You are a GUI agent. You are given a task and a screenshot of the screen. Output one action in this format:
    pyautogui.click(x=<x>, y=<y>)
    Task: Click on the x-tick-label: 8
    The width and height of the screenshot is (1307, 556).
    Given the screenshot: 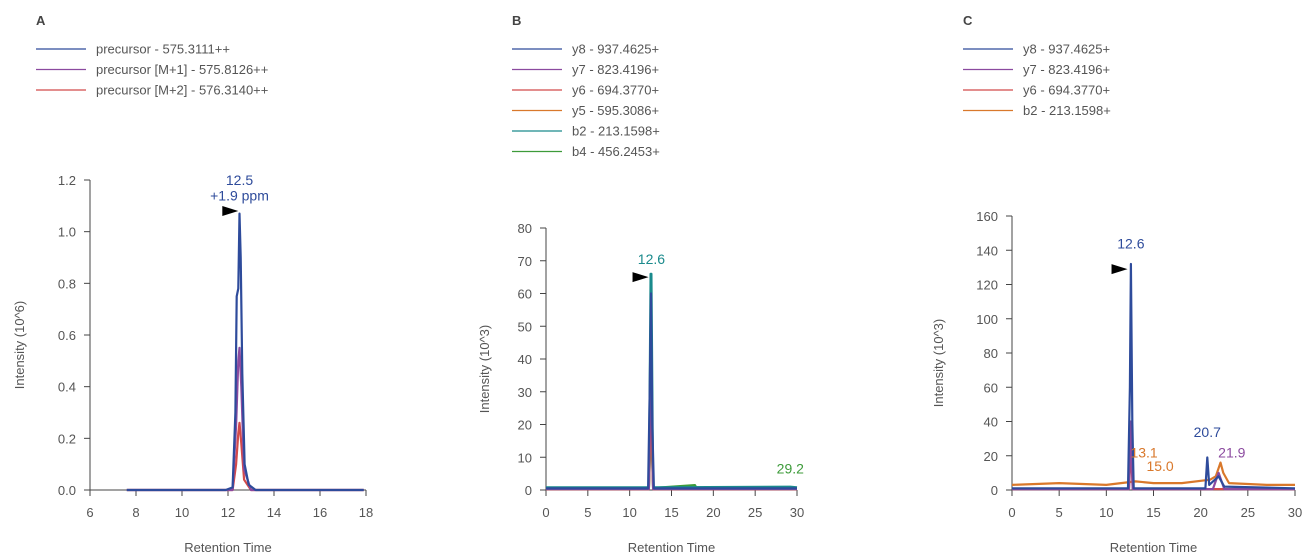 What is the action you would take?
    pyautogui.click(x=135, y=512)
    